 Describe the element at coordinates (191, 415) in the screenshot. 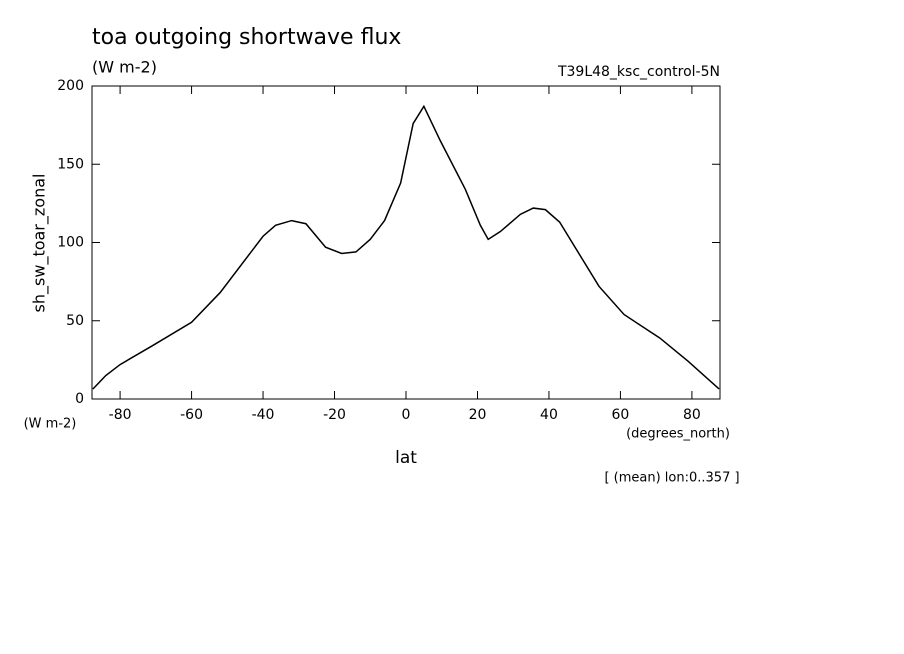

I see `x-tick-label: -60` at that location.